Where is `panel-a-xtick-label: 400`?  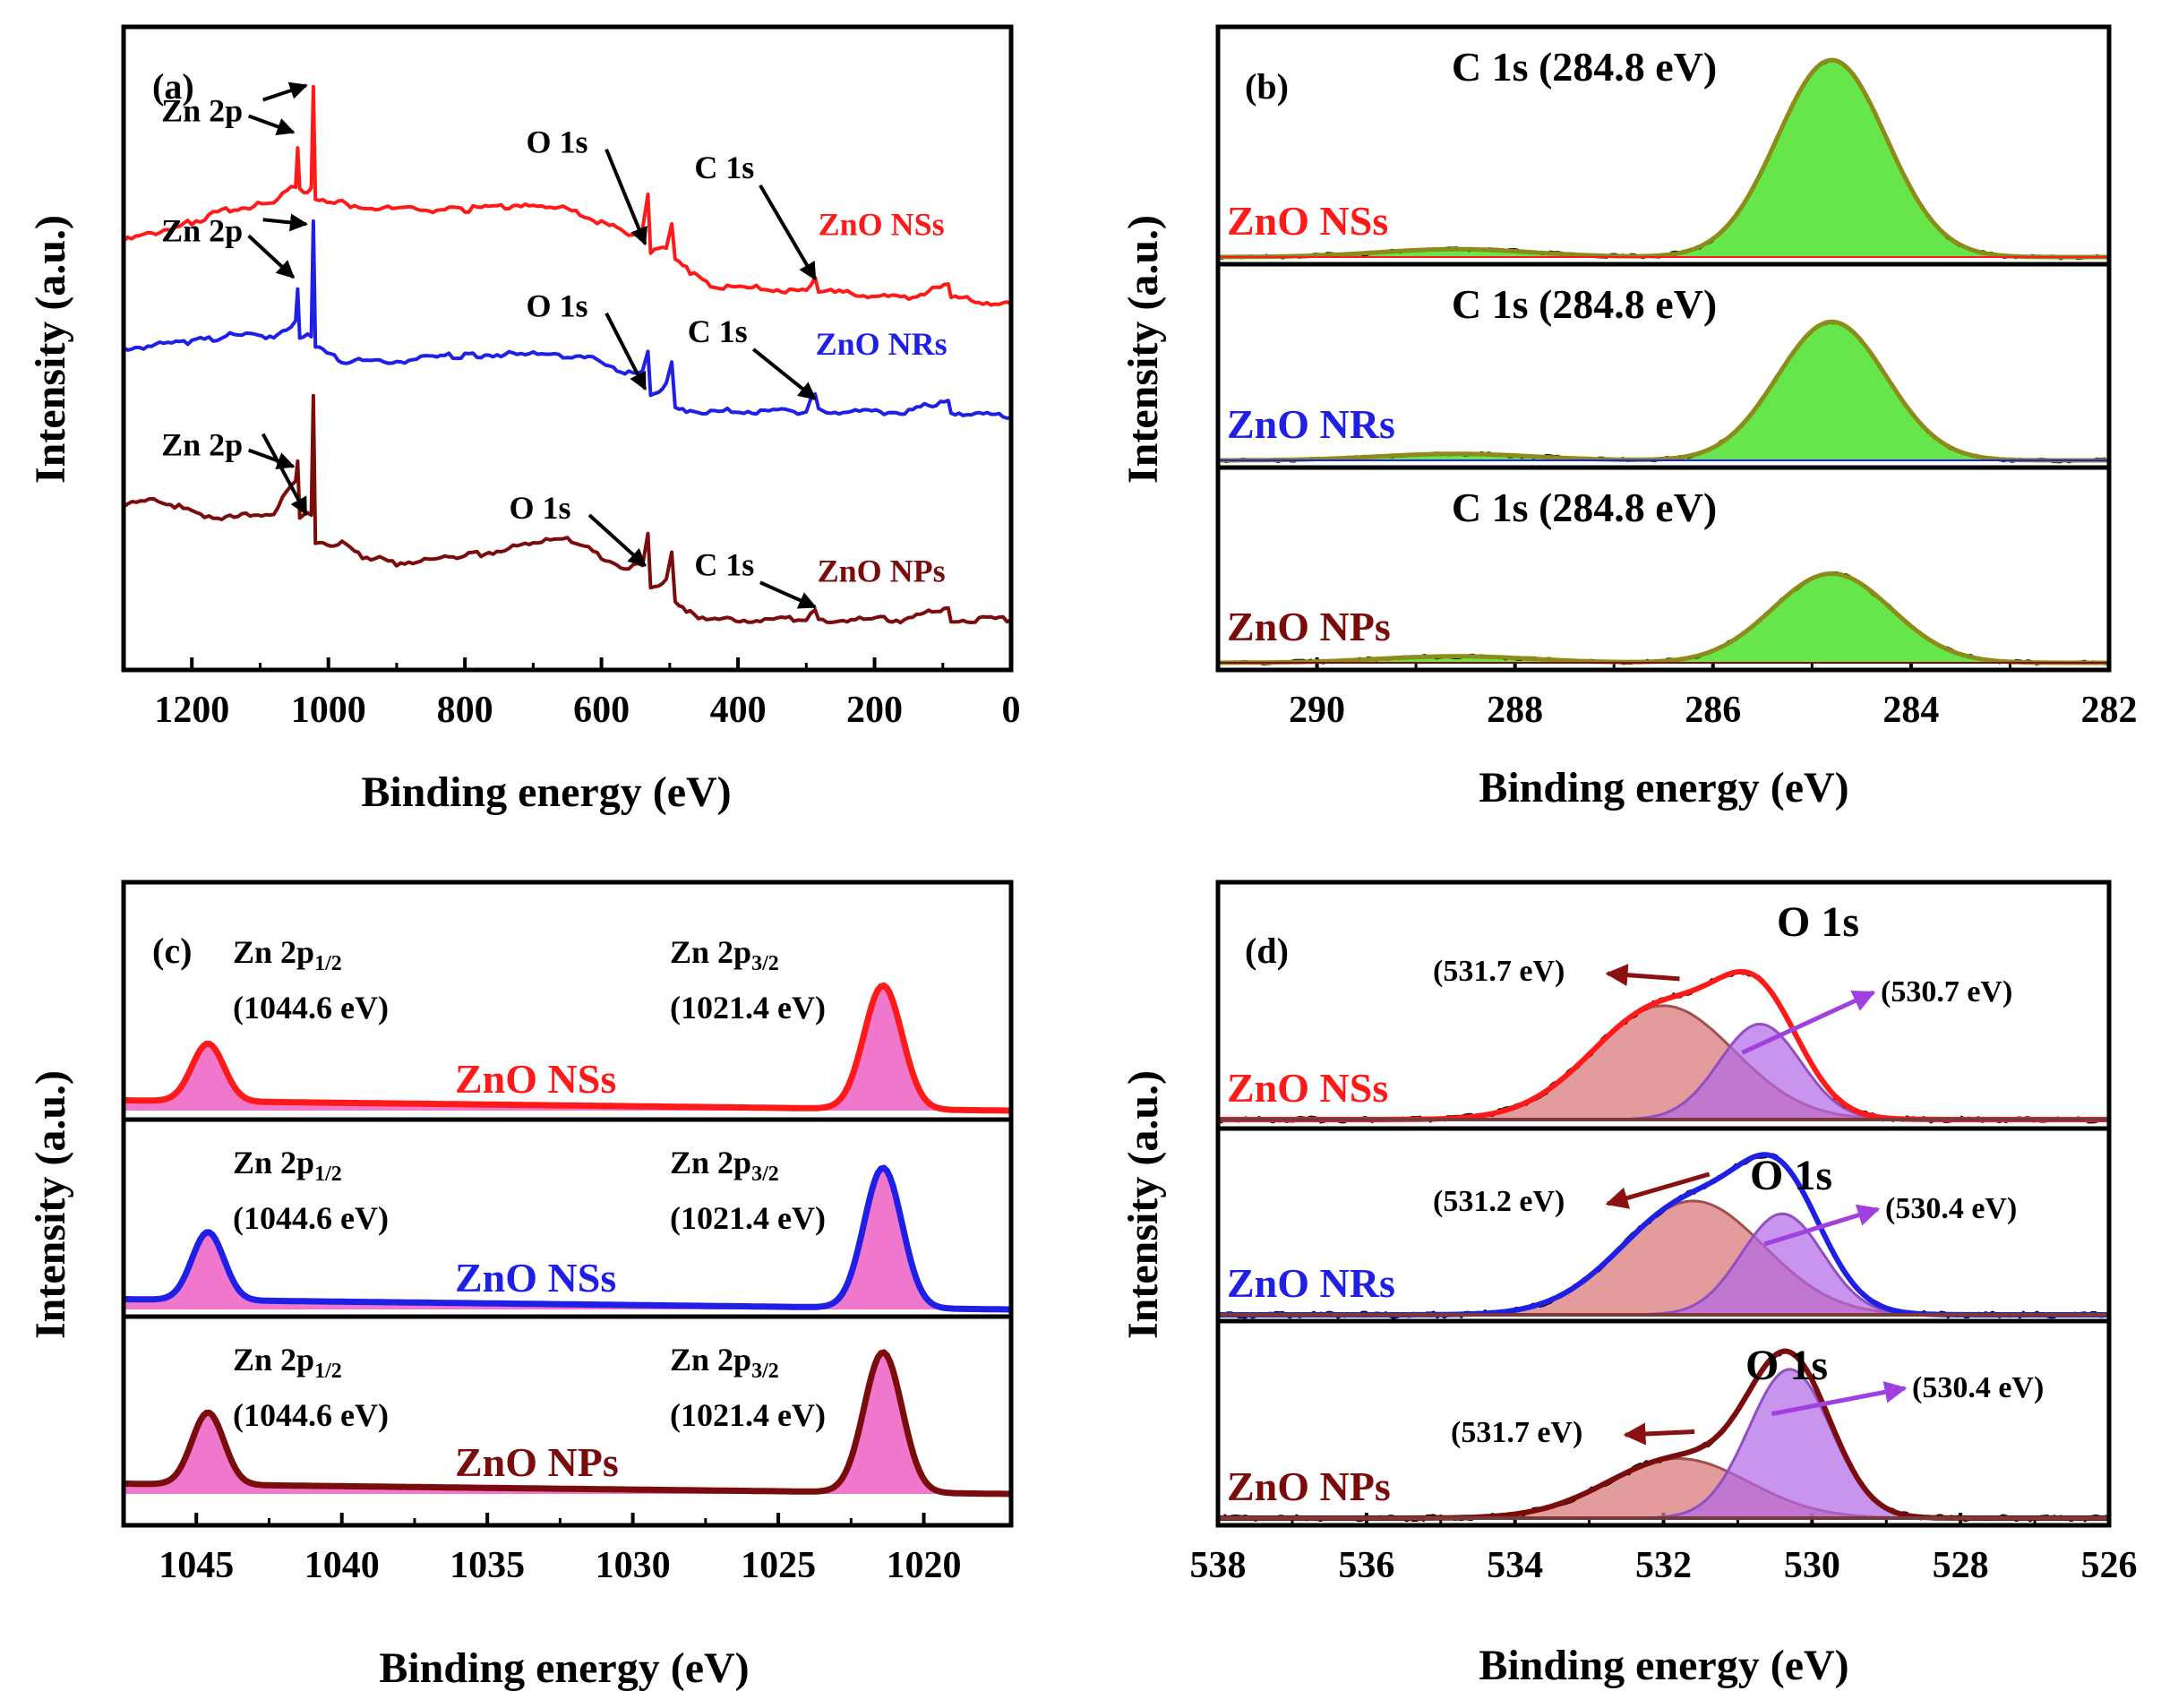 panel-a-xtick-label: 400 is located at coordinates (738, 711).